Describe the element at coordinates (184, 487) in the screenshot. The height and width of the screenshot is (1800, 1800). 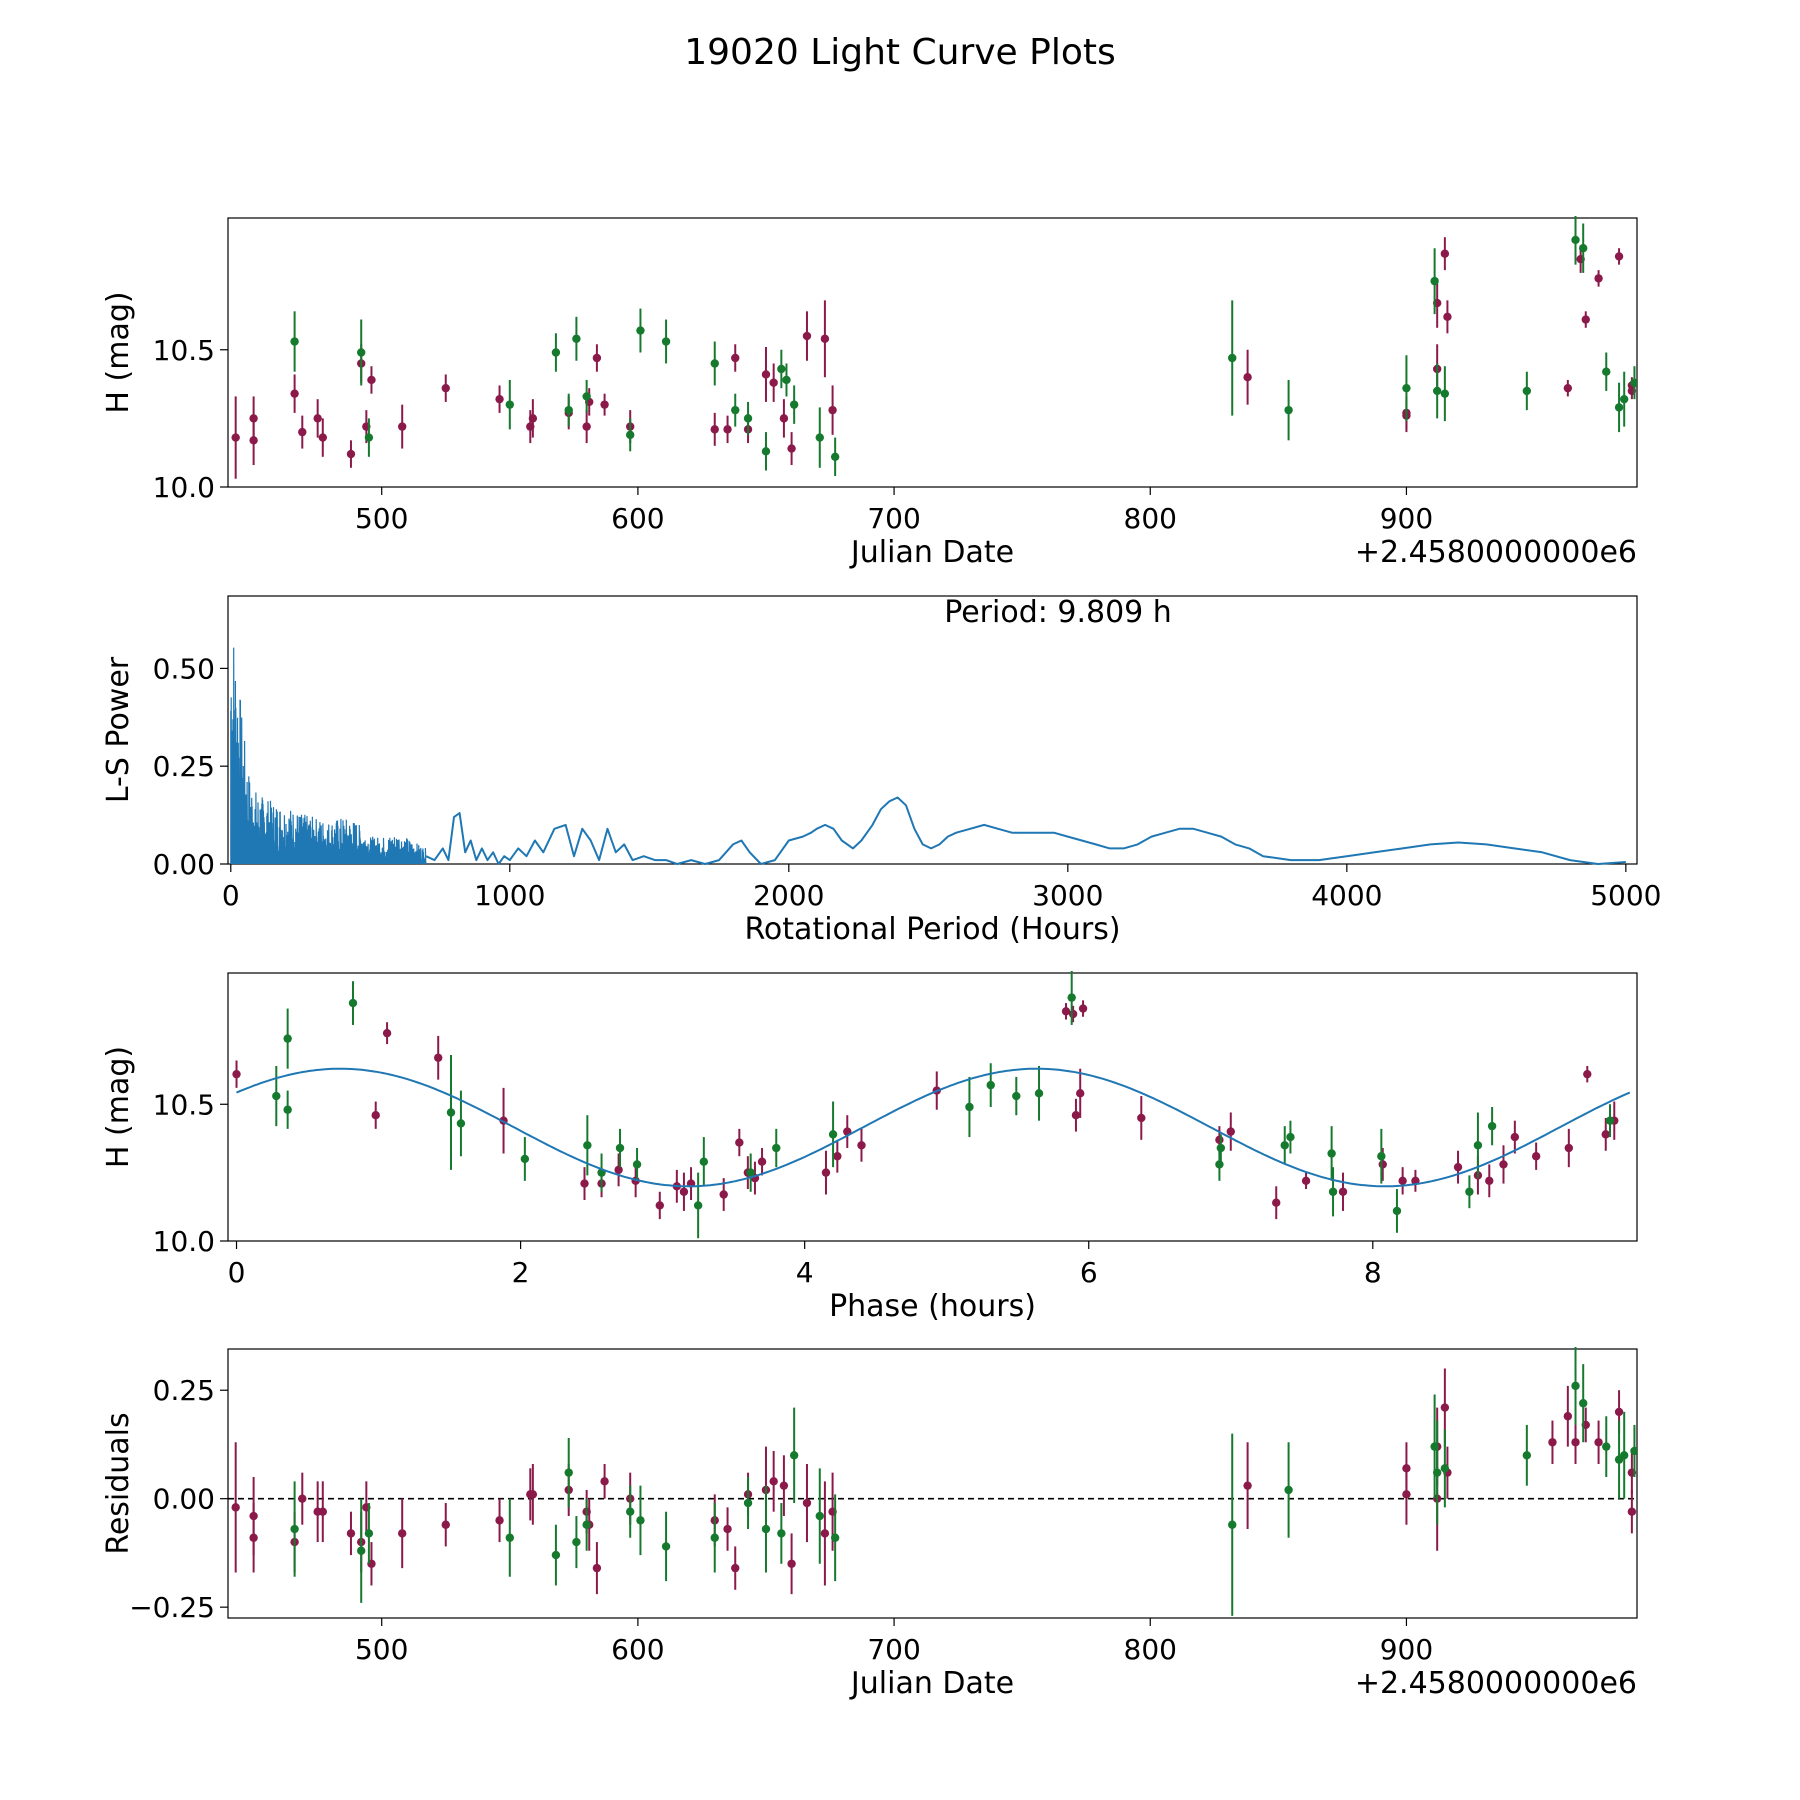
I see `y-tick-label: 10.0` at that location.